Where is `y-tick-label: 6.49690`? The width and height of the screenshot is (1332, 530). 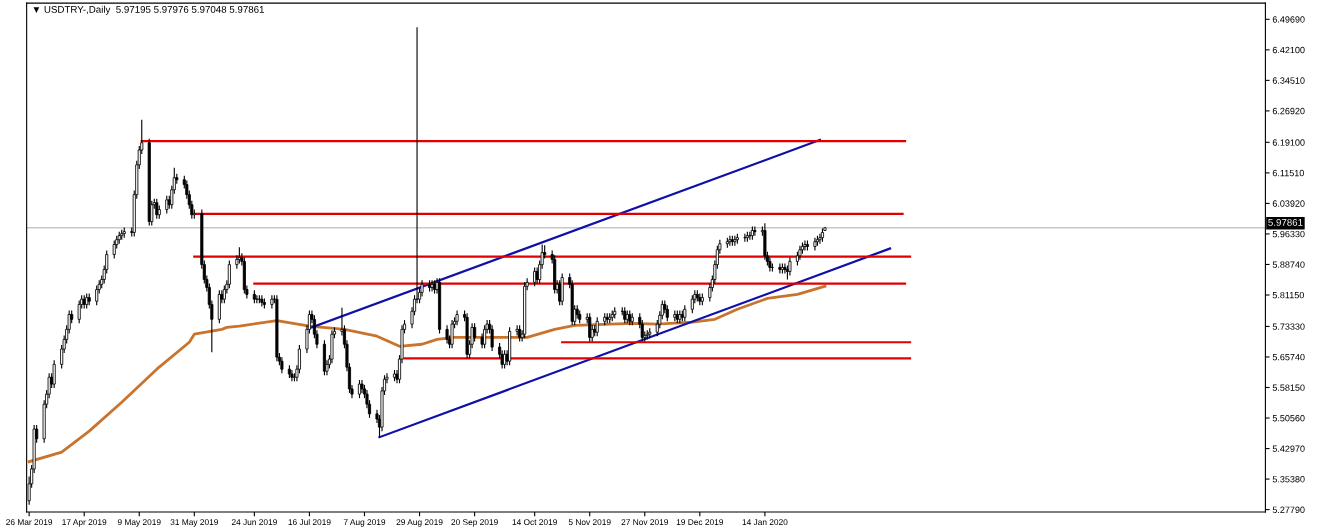
y-tick-label: 6.49690 is located at coordinates (1288, 19).